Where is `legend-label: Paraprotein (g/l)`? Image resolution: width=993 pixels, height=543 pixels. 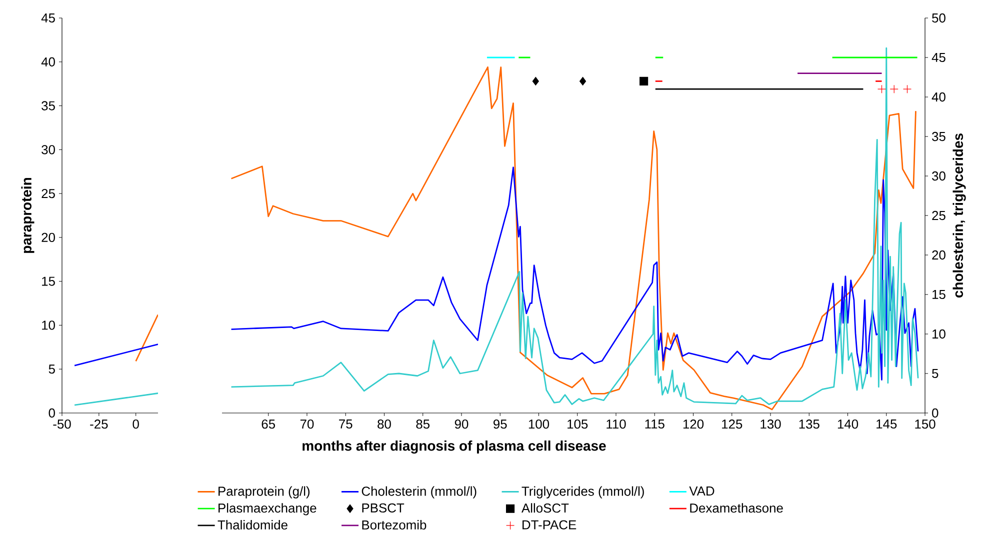 legend-label: Paraprotein (g/l) is located at coordinates (264, 492).